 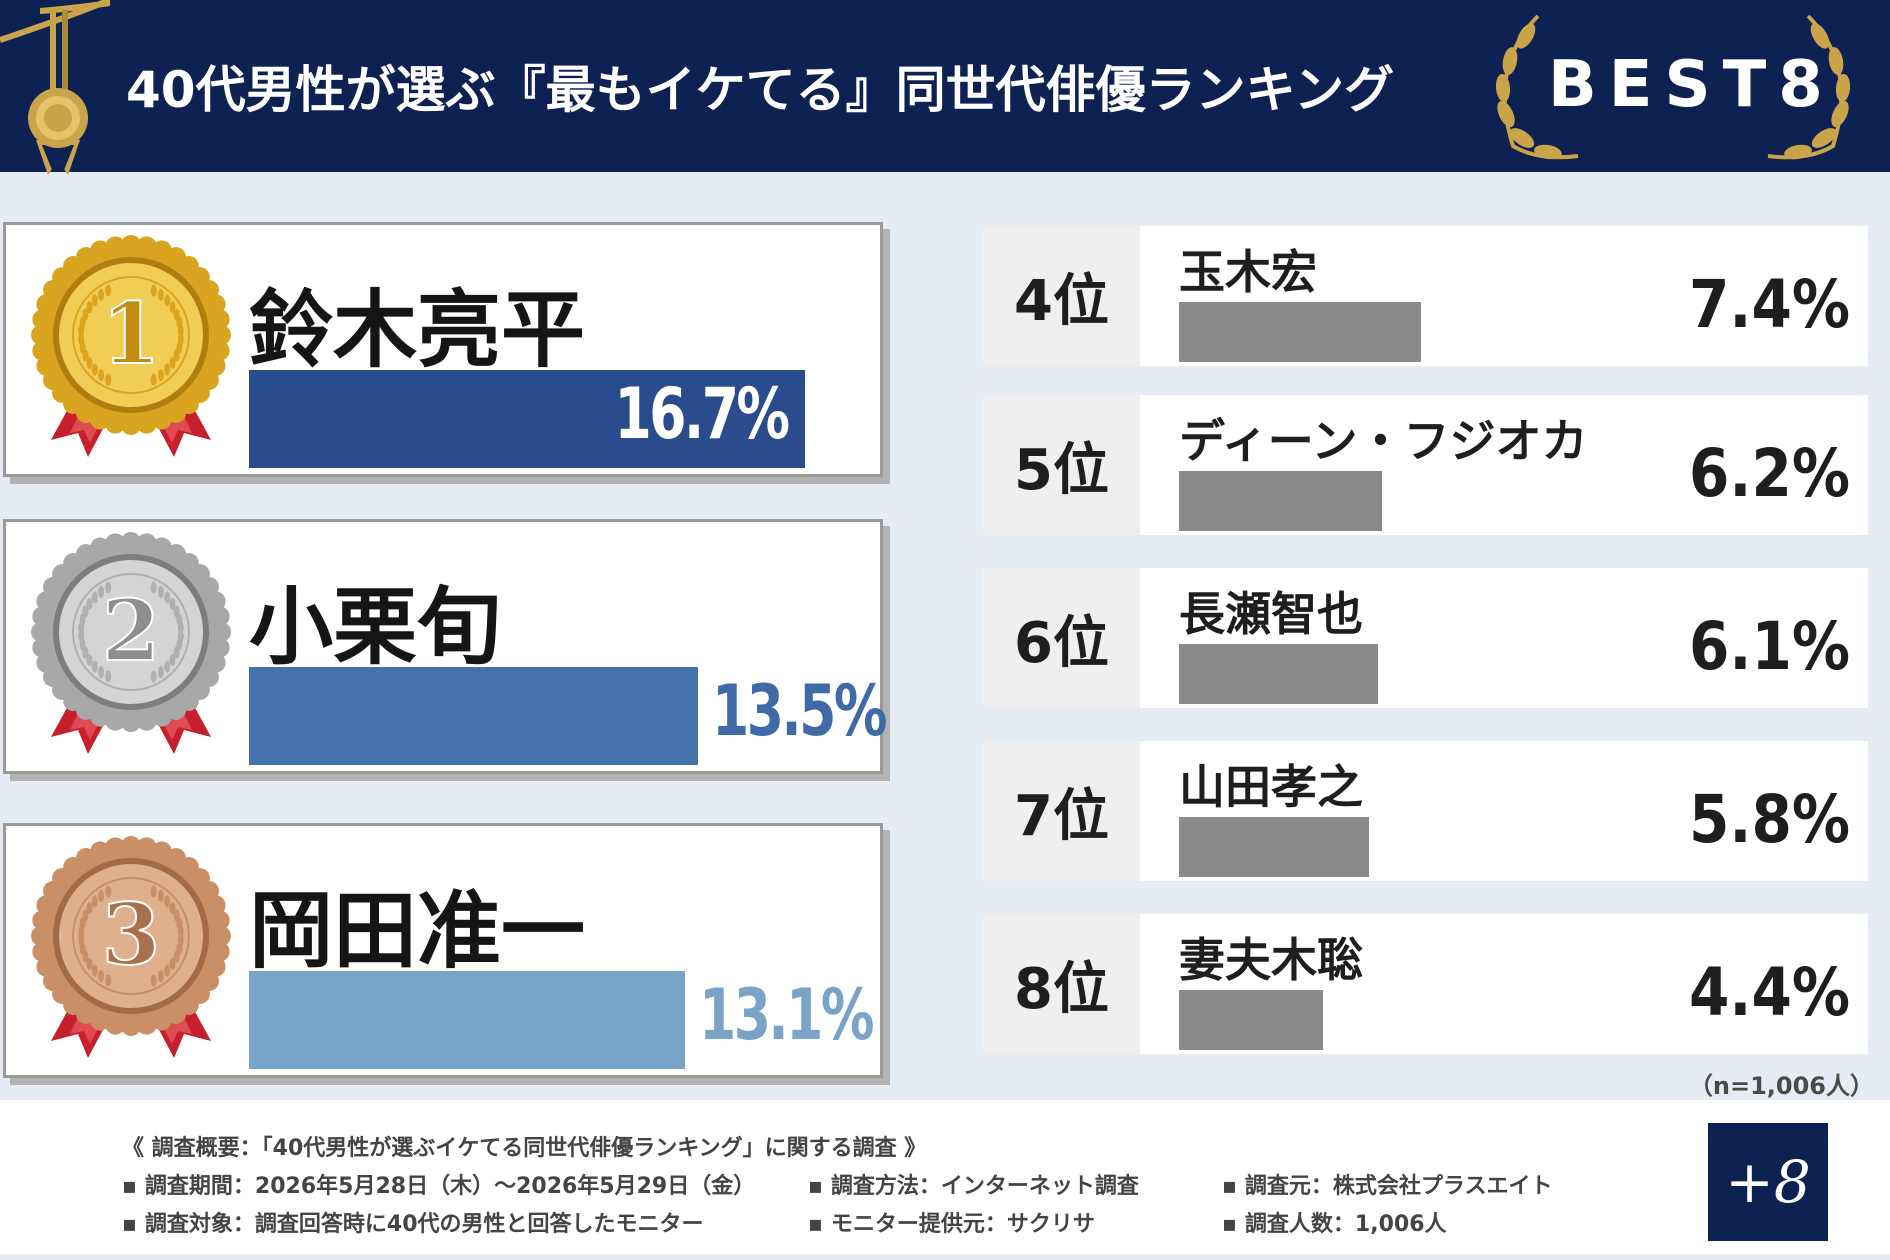 I want to click on rank-card-1: 1 鈴木亮平 16.7%, so click(x=443, y=349).